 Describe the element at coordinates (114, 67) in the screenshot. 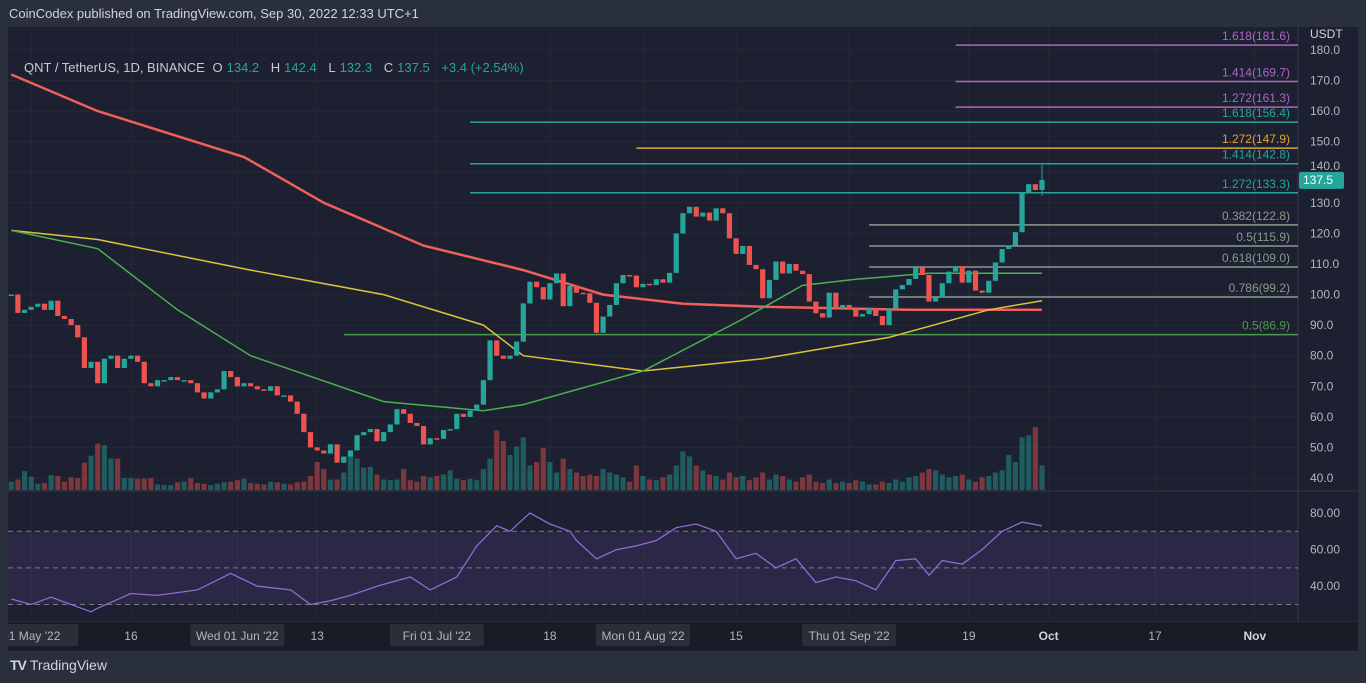

I see `legend-symbol: QNT / TetherUS, 1D, BINANCE` at that location.